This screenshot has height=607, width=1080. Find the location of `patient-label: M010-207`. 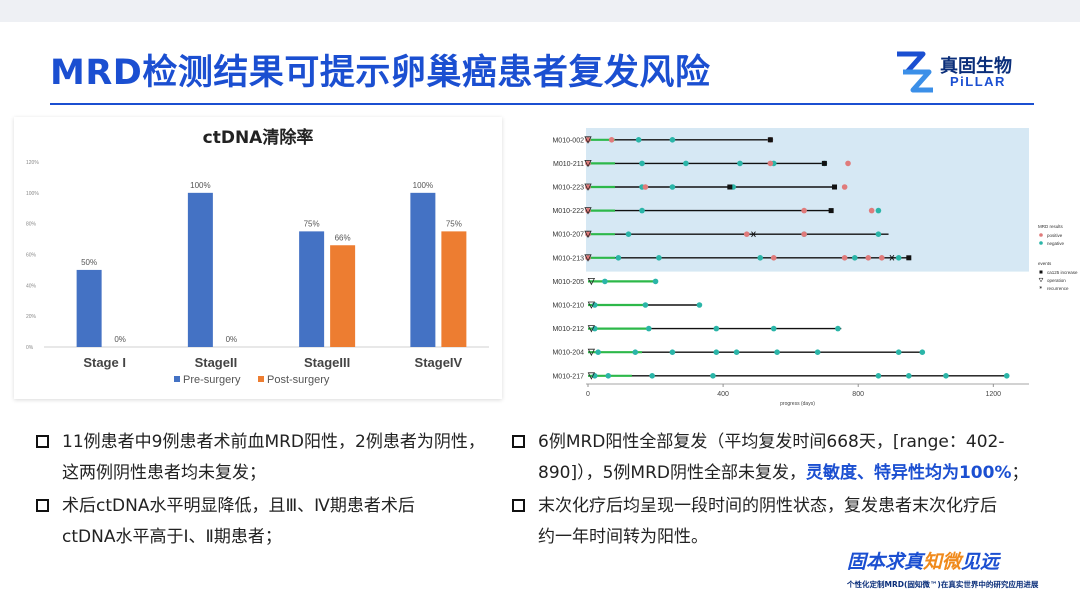

patient-label: M010-207 is located at coordinates (568, 235).